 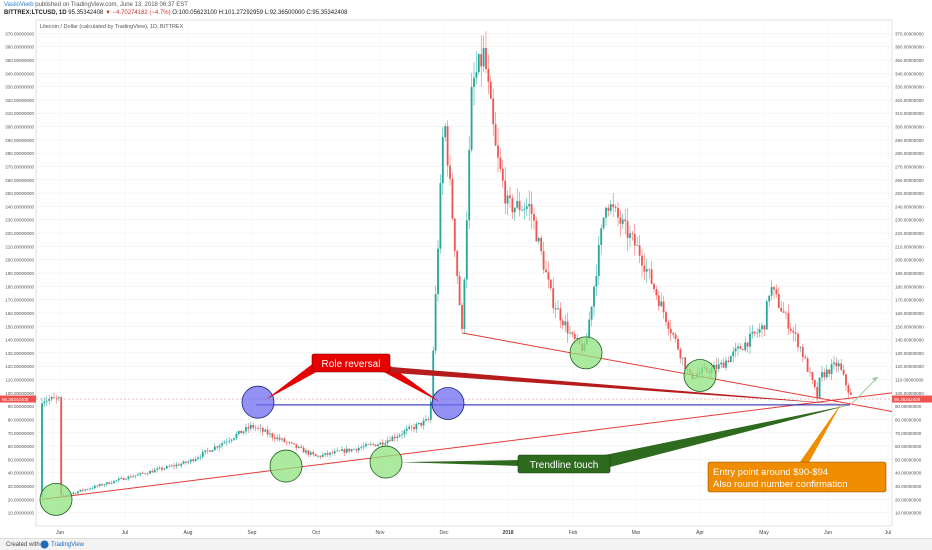 I want to click on y-tick-label-left: 70.00000000, so click(x=21, y=433).